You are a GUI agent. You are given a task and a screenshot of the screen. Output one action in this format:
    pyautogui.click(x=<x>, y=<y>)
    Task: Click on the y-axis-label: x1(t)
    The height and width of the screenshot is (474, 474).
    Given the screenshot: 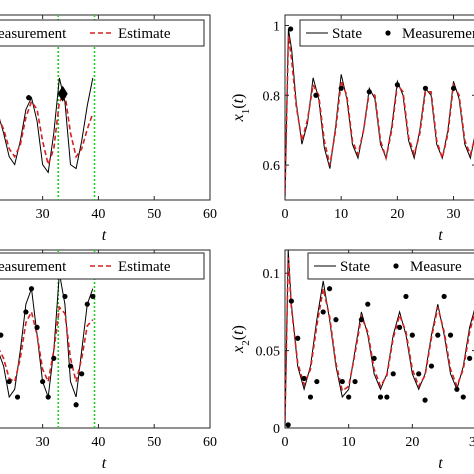 What is the action you would take?
    pyautogui.click(x=241, y=108)
    